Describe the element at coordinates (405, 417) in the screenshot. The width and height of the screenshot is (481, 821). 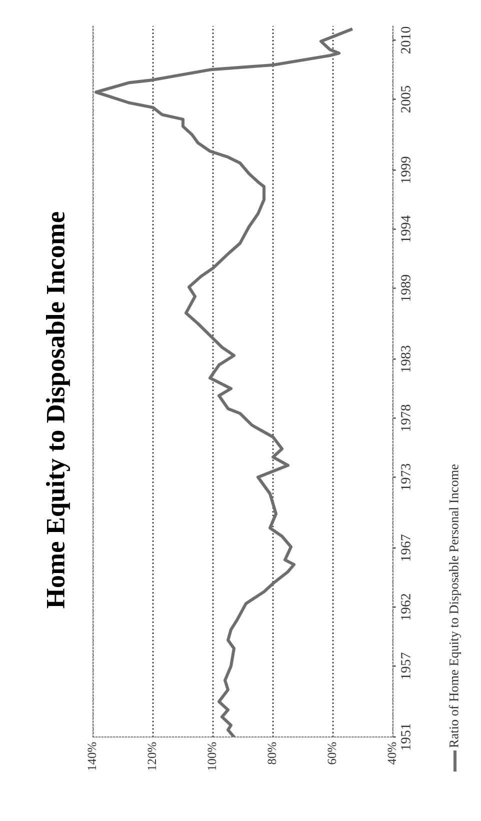
I see `y-tick-label: 1978` at that location.